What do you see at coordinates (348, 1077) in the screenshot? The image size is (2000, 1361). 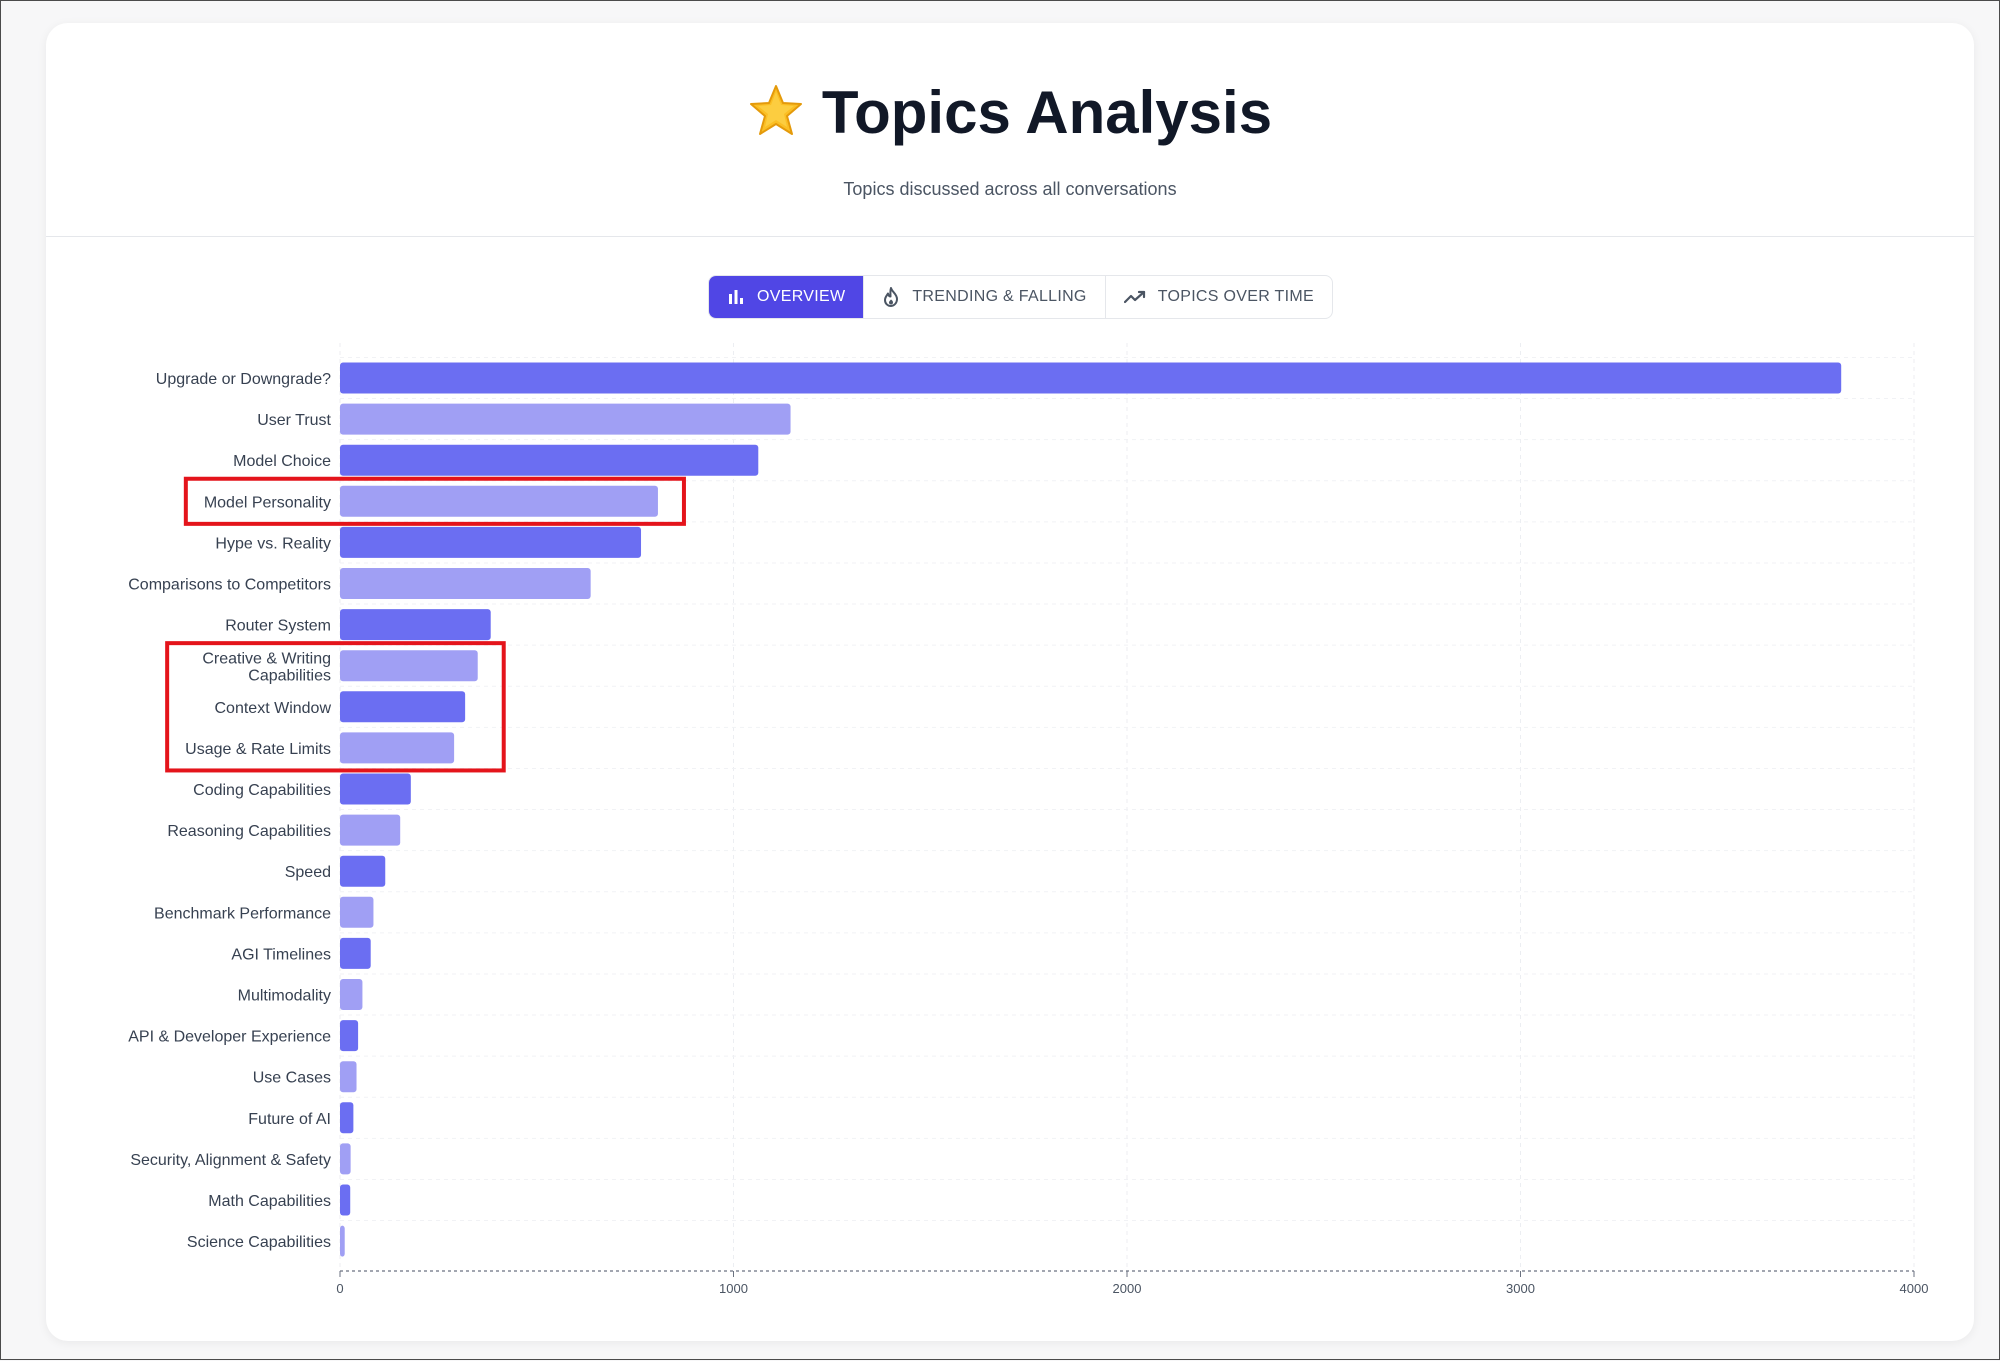 I see `bar-use-cases` at bounding box center [348, 1077].